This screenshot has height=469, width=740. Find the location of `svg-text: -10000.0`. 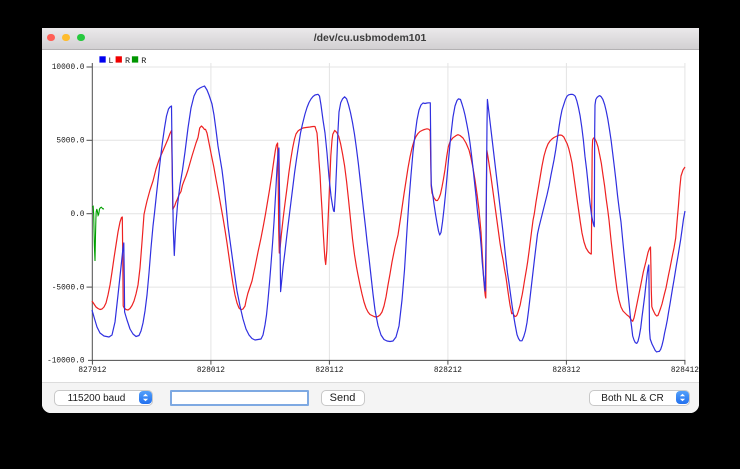

svg-text: -10000.0 is located at coordinates (66, 362).